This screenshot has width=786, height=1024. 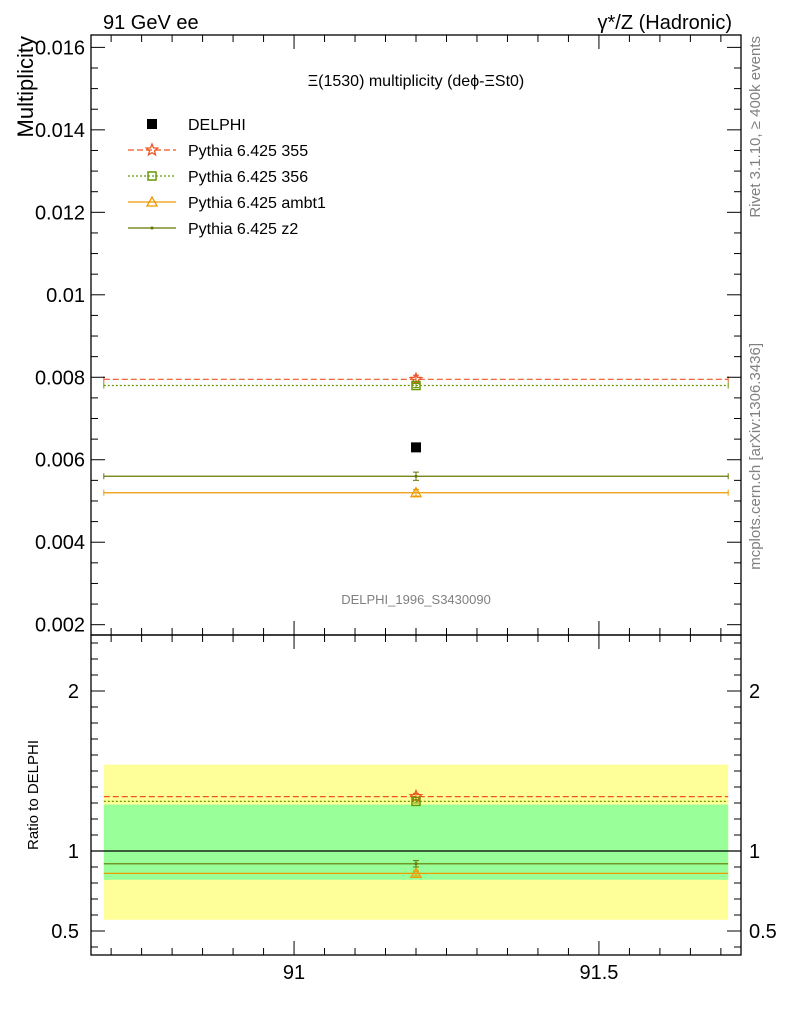 What do you see at coordinates (60, 48) in the screenshot?
I see `main-y-tick-label: 0.016` at bounding box center [60, 48].